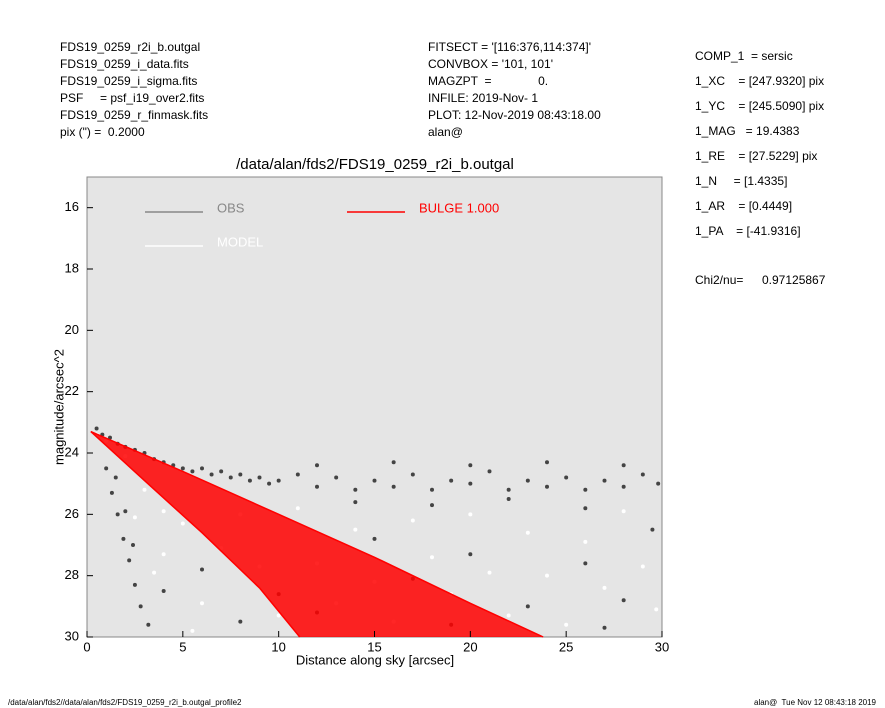 The height and width of the screenshot is (708, 885). I want to click on y-tick-label: 28, so click(72, 574).